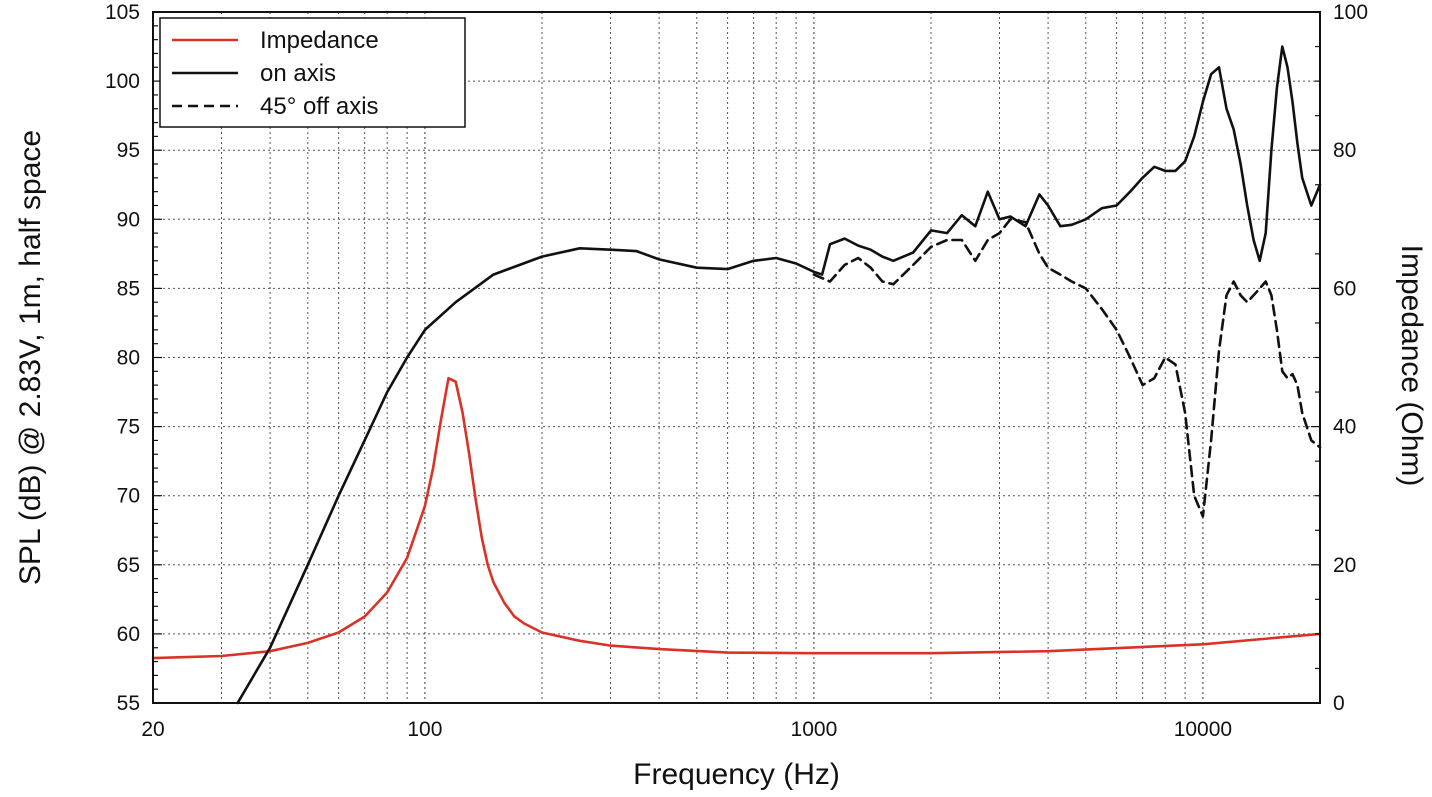  I want to click on x-axis-title: Frequency (Hz), so click(736, 774).